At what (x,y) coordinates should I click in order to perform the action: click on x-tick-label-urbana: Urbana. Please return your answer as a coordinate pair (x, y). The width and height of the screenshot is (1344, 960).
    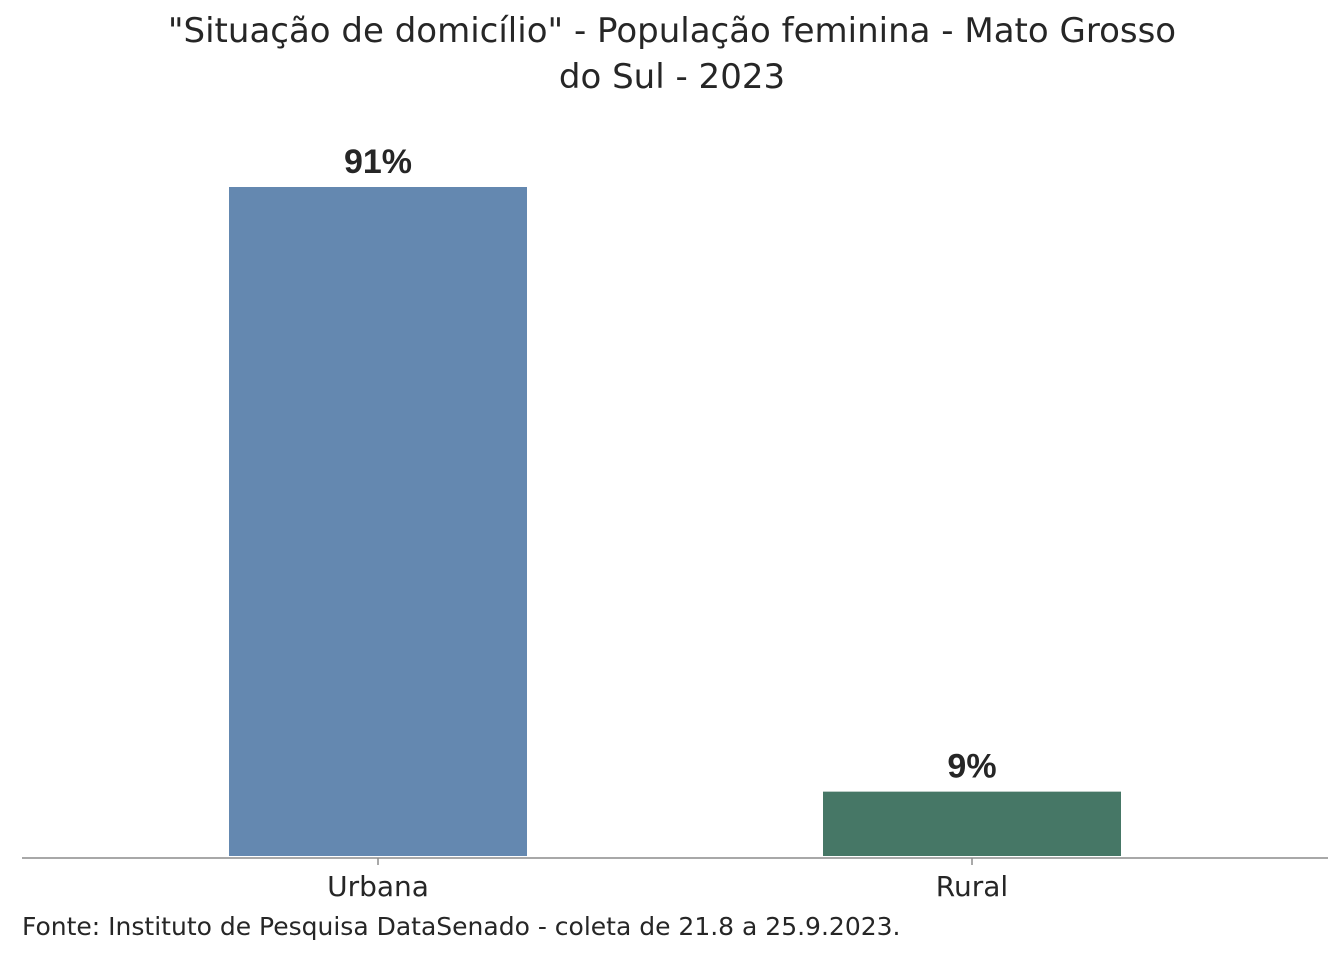
    Looking at the image, I should click on (378, 886).